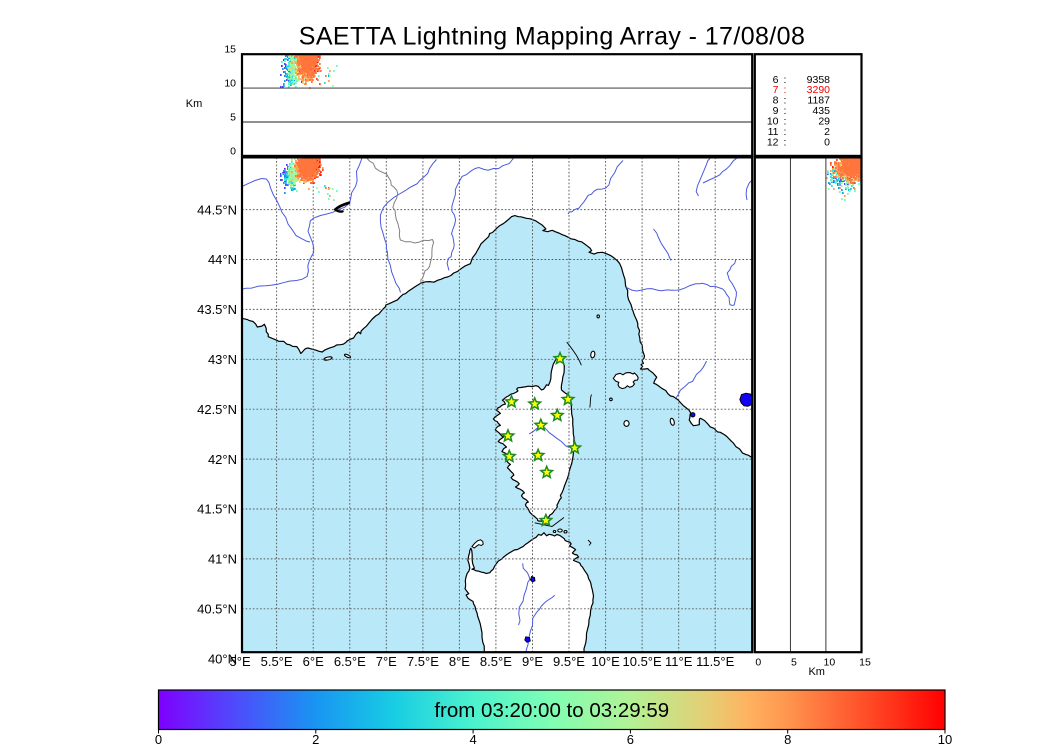 This screenshot has height=750, width=1050. What do you see at coordinates (819, 80) in the screenshot?
I see `svg-text: 9358` at bounding box center [819, 80].